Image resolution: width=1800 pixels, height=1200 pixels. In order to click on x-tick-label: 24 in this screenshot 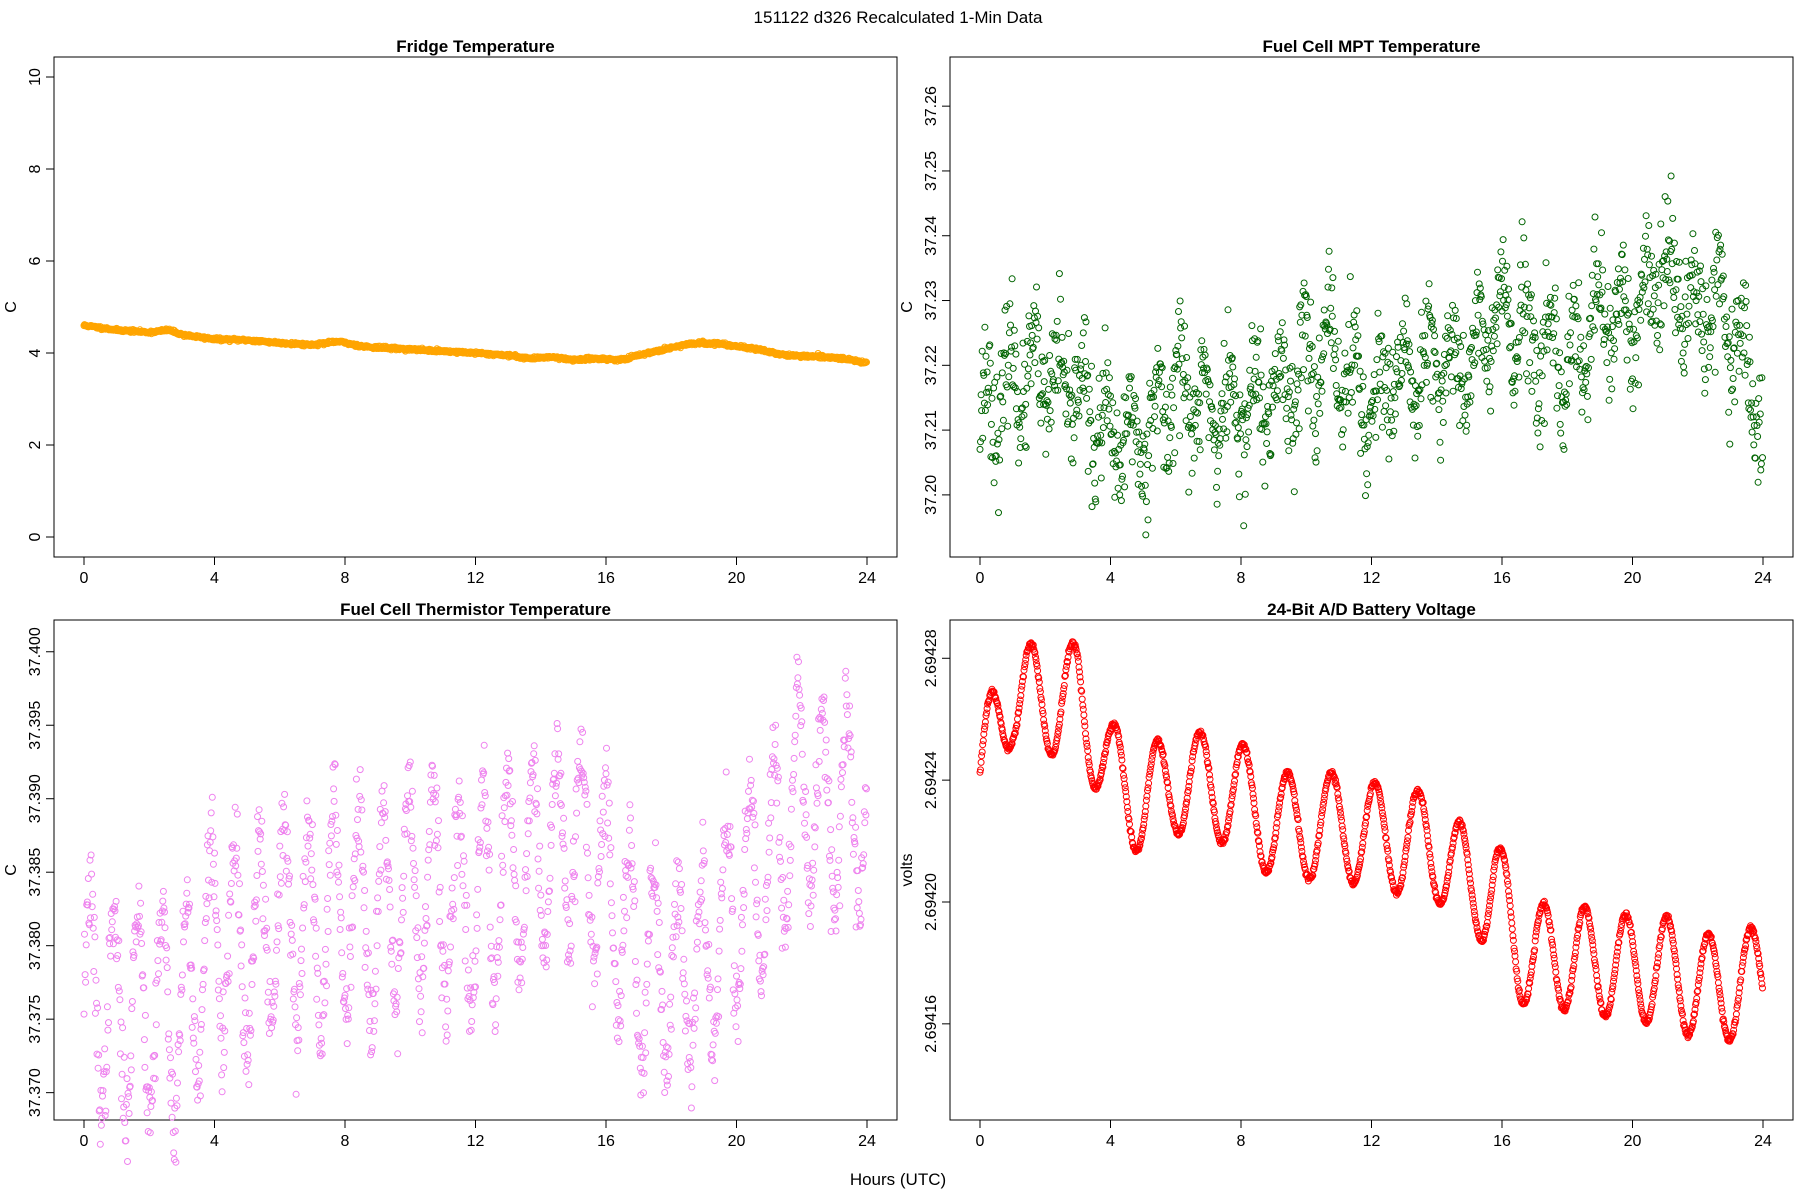, I will do `click(867, 1141)`.